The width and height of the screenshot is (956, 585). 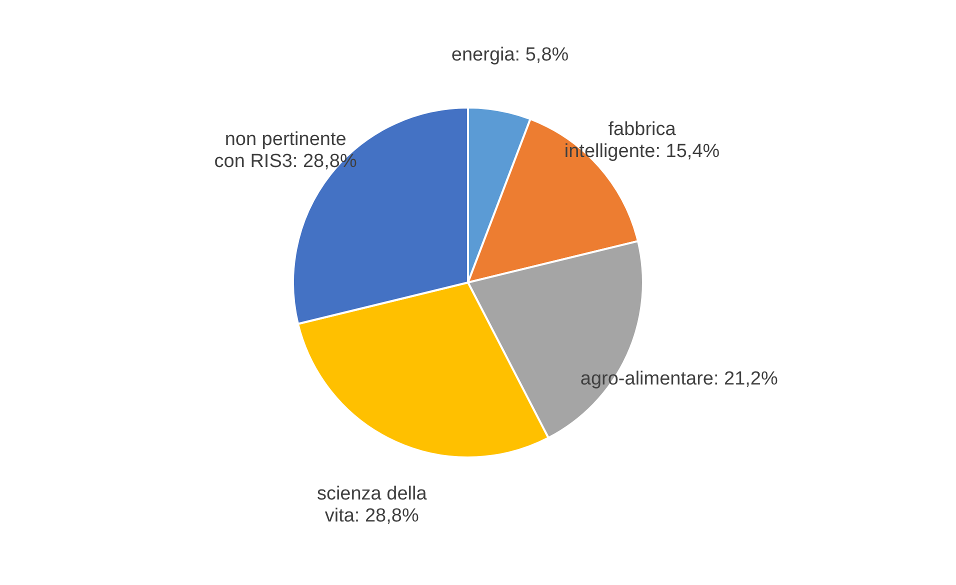 I want to click on slice-label: scienza della vita: 28,8%, so click(x=372, y=505).